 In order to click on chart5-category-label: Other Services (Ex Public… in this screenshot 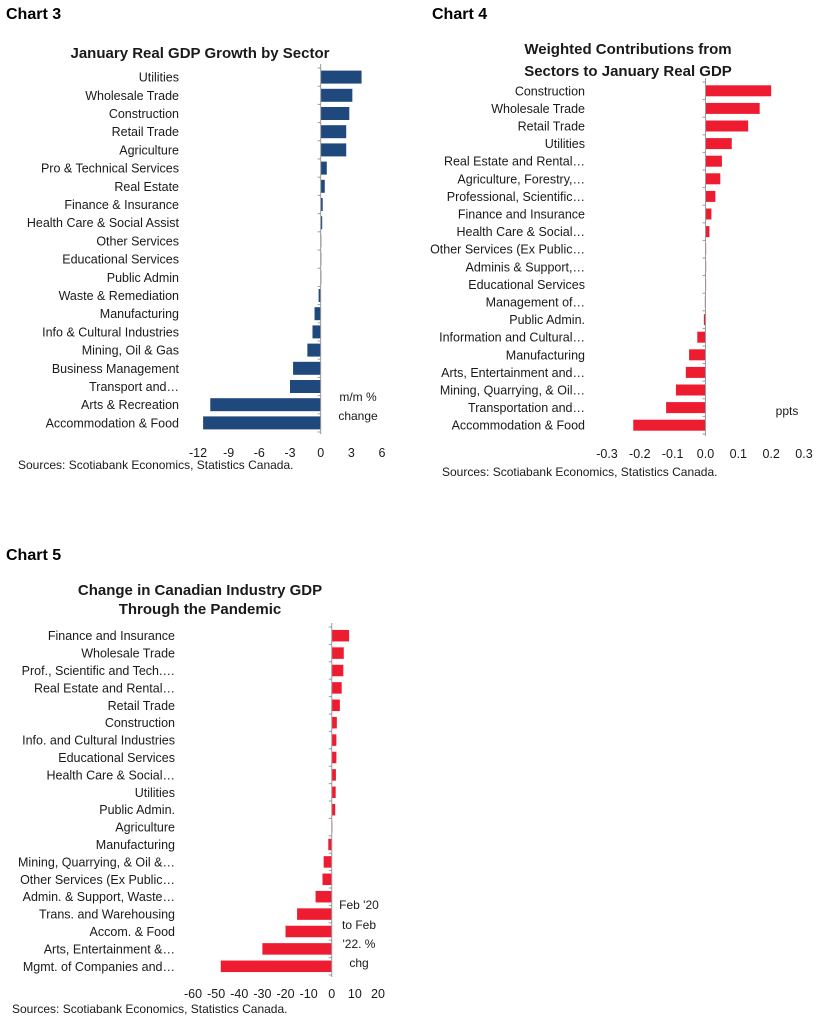, I will do `click(97, 880)`.